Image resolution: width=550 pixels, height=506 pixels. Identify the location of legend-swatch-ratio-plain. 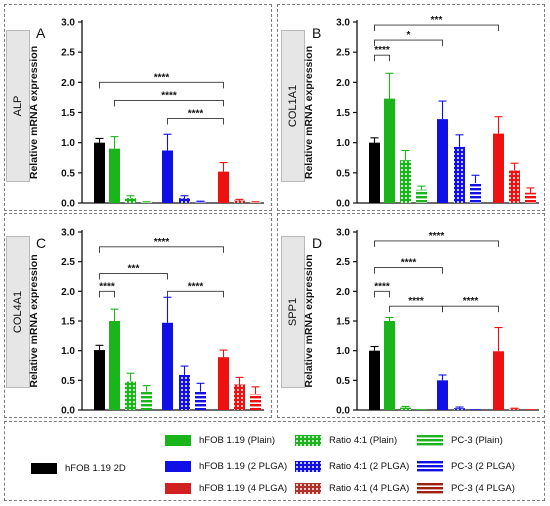
(308, 440).